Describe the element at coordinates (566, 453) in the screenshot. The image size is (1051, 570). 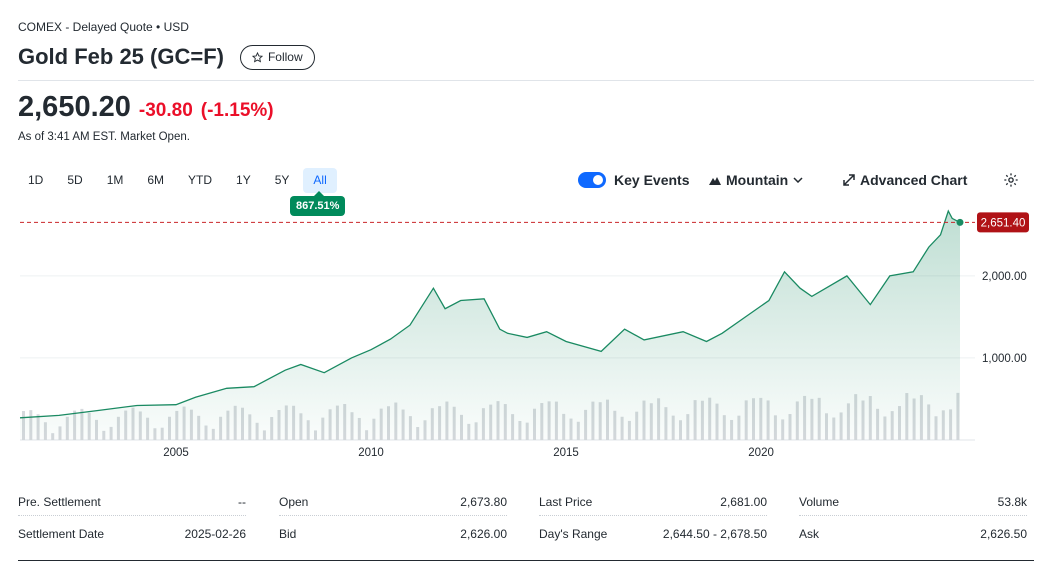
I see `x-tick-label: 2015` at that location.